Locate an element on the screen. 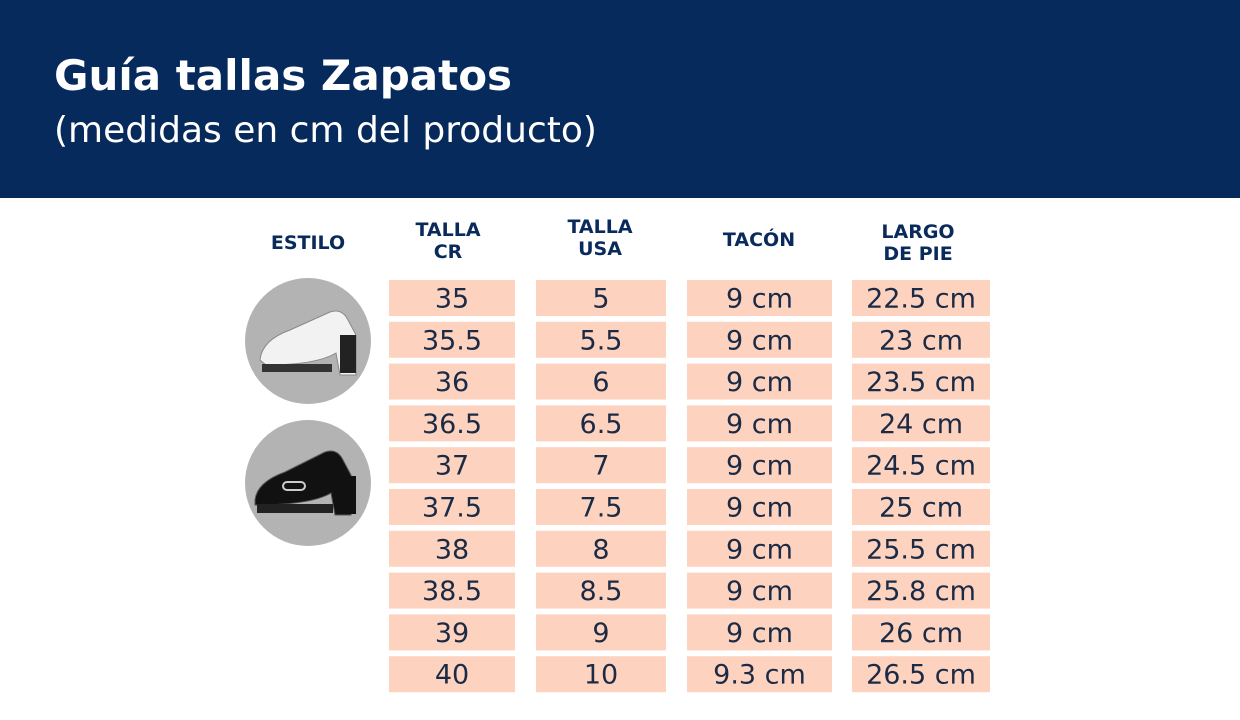 This screenshot has width=1240, height=720. cell: 37.5 is located at coordinates (452, 508).